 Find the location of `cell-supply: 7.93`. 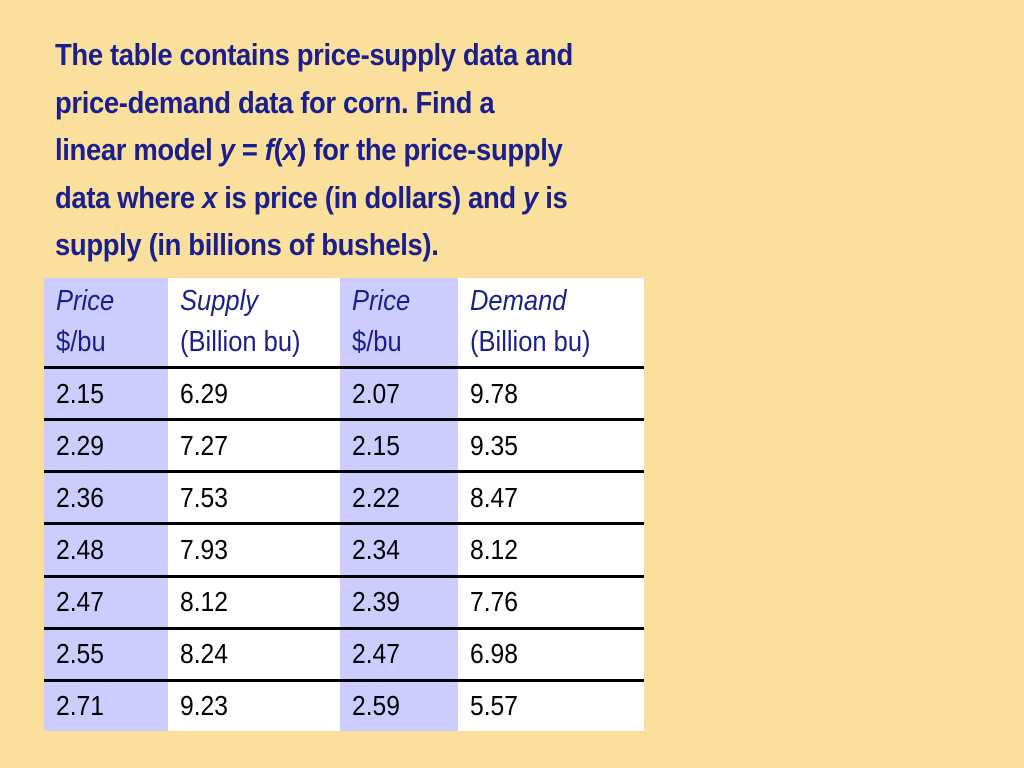

cell-supply: 7.93 is located at coordinates (254, 550).